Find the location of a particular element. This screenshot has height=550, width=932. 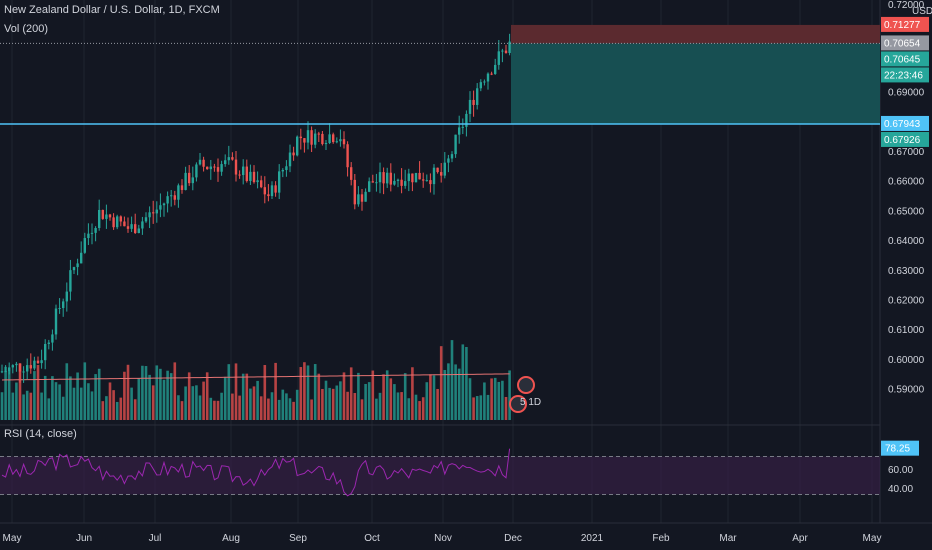

target-zone is located at coordinates (695, 84).